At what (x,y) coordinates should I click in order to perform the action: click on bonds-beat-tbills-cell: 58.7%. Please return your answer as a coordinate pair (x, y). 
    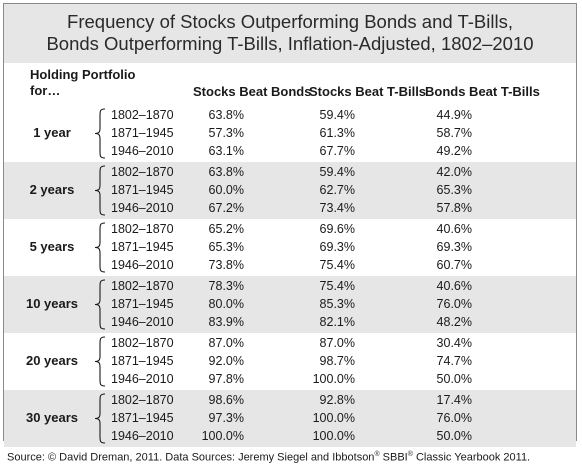
    Looking at the image, I should click on (454, 133).